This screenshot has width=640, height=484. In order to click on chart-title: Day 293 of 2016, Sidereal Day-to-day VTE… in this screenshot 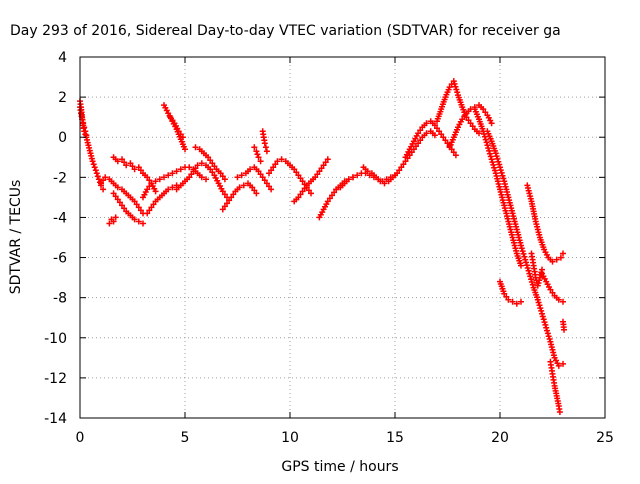, I will do `click(285, 31)`.